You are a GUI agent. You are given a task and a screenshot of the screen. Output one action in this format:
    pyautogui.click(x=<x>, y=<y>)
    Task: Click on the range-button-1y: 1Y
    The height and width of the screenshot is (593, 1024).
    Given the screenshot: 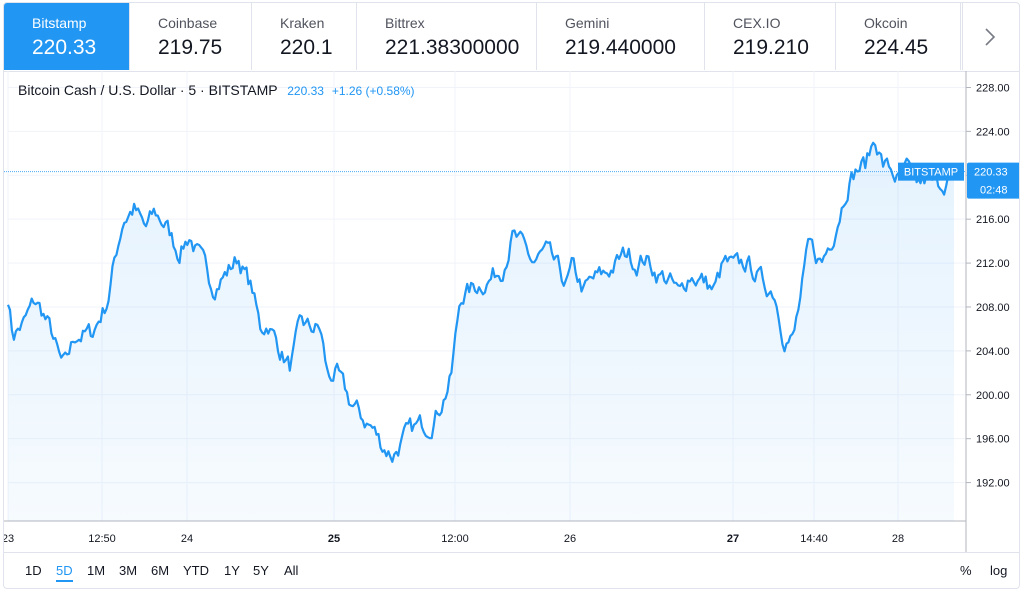 What is the action you would take?
    pyautogui.click(x=232, y=570)
    